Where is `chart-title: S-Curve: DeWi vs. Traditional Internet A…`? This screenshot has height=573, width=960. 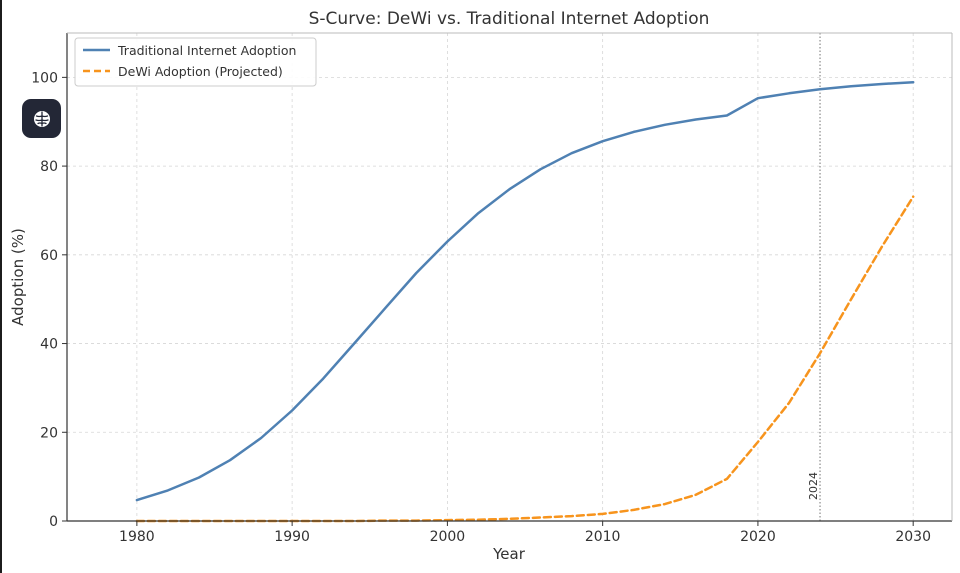
chart-title: S-Curve: DeWi vs. Traditional Internet A… is located at coordinates (509, 19).